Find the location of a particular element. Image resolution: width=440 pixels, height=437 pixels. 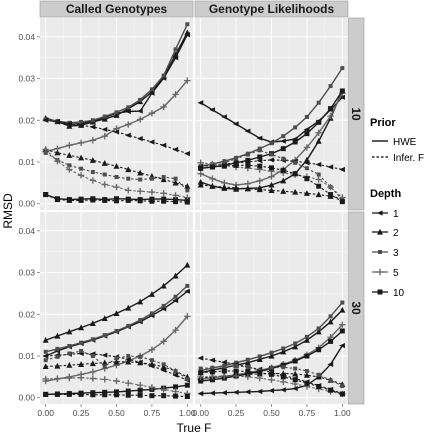

strip-label-called-genotypes: Called Genotypes is located at coordinates (117, 9).